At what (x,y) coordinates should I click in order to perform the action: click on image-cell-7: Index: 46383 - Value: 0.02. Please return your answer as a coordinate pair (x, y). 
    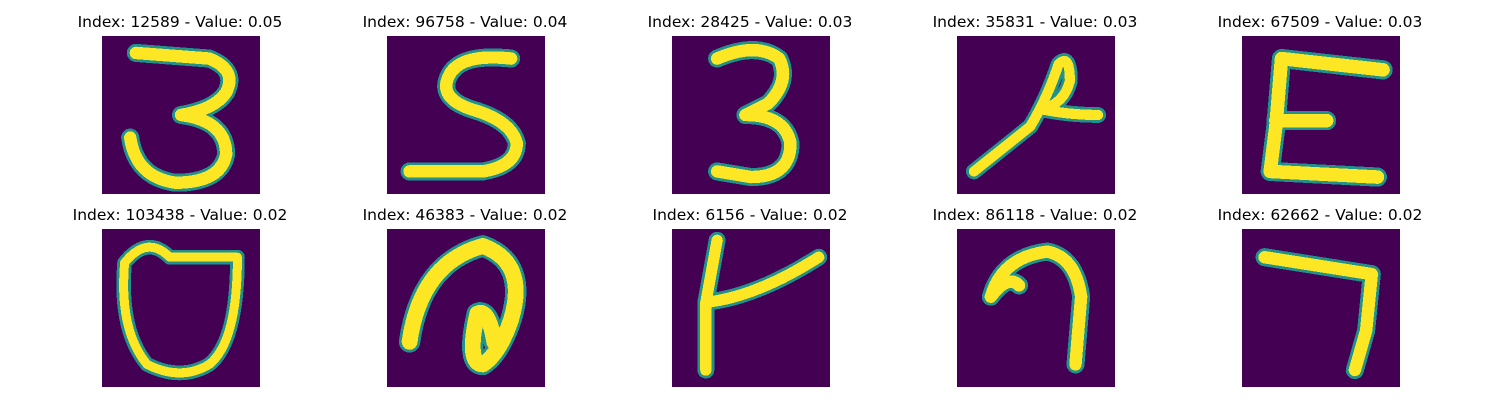
    Looking at the image, I should click on (465, 296).